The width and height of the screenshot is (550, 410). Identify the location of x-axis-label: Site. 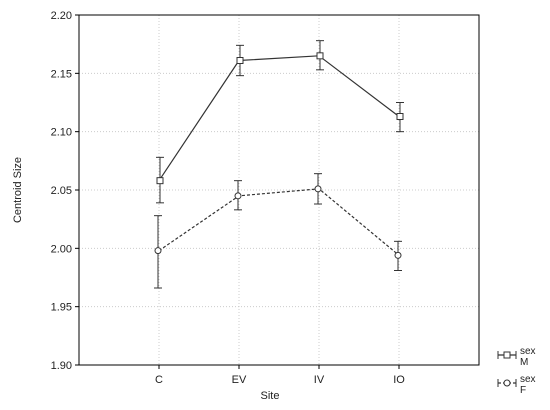
(270, 396).